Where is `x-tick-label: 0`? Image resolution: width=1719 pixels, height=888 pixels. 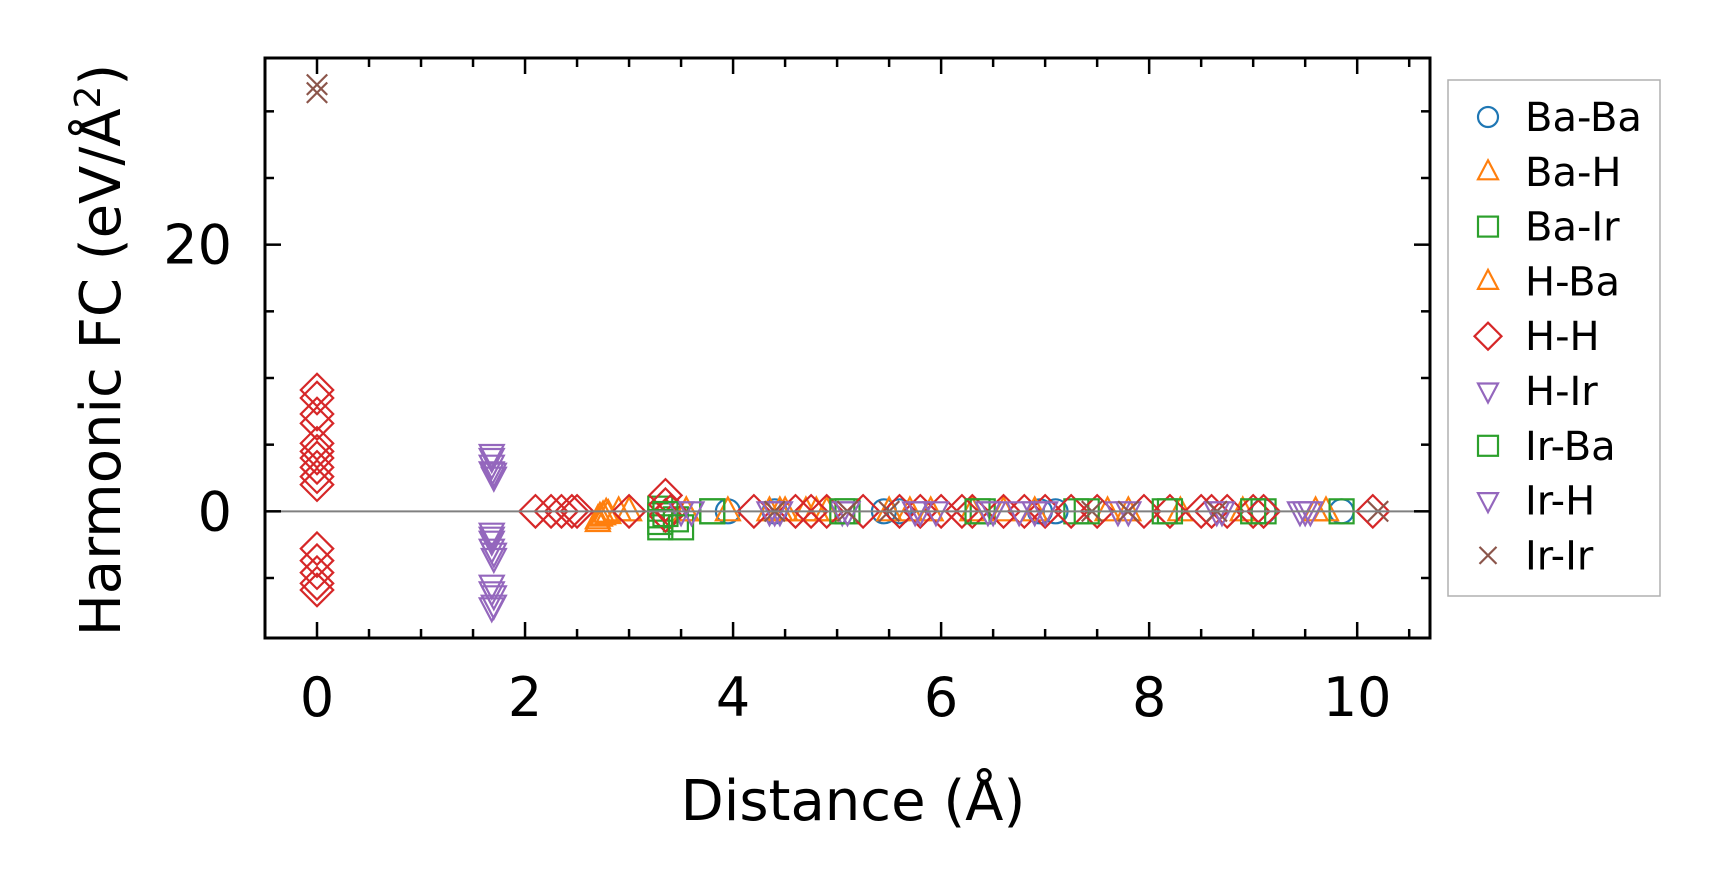
x-tick-label: 0 is located at coordinates (317, 697).